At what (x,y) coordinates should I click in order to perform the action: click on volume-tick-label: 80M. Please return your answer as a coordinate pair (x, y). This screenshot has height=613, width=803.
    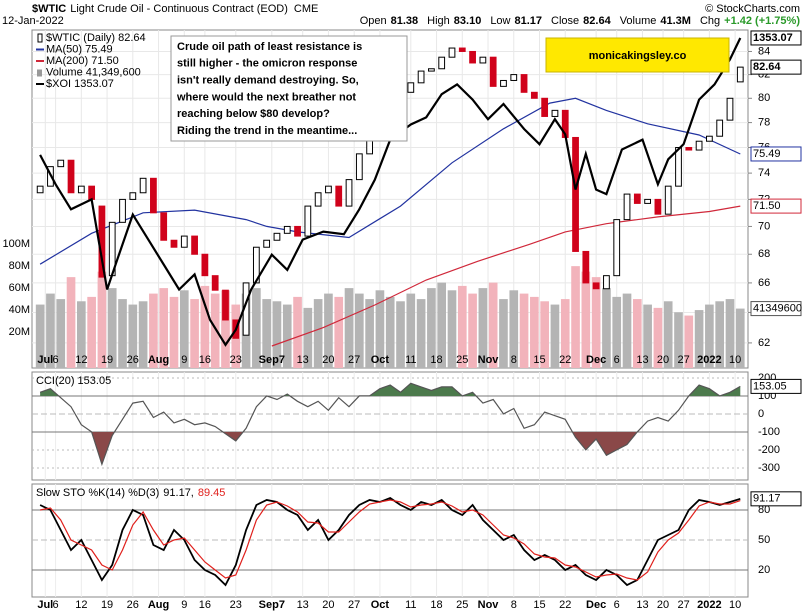
    Looking at the image, I should click on (19, 266).